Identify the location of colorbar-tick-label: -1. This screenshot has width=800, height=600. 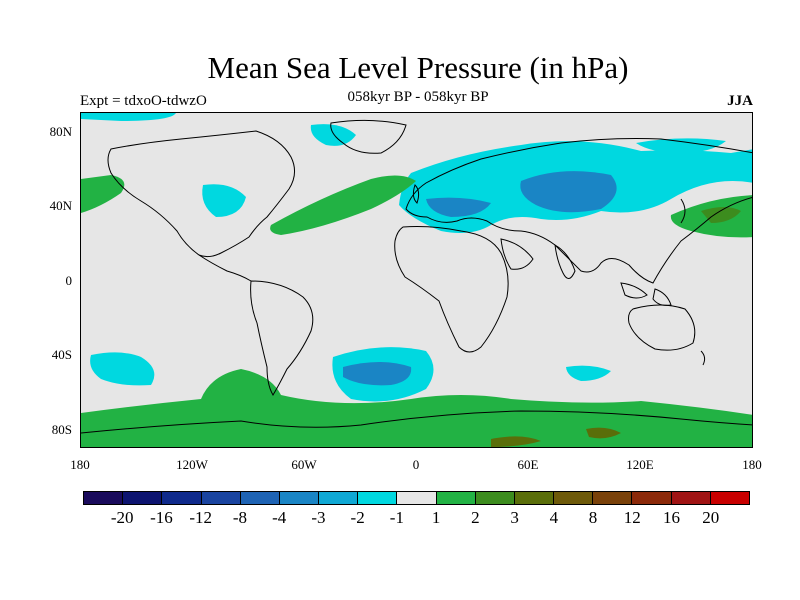
(396, 517).